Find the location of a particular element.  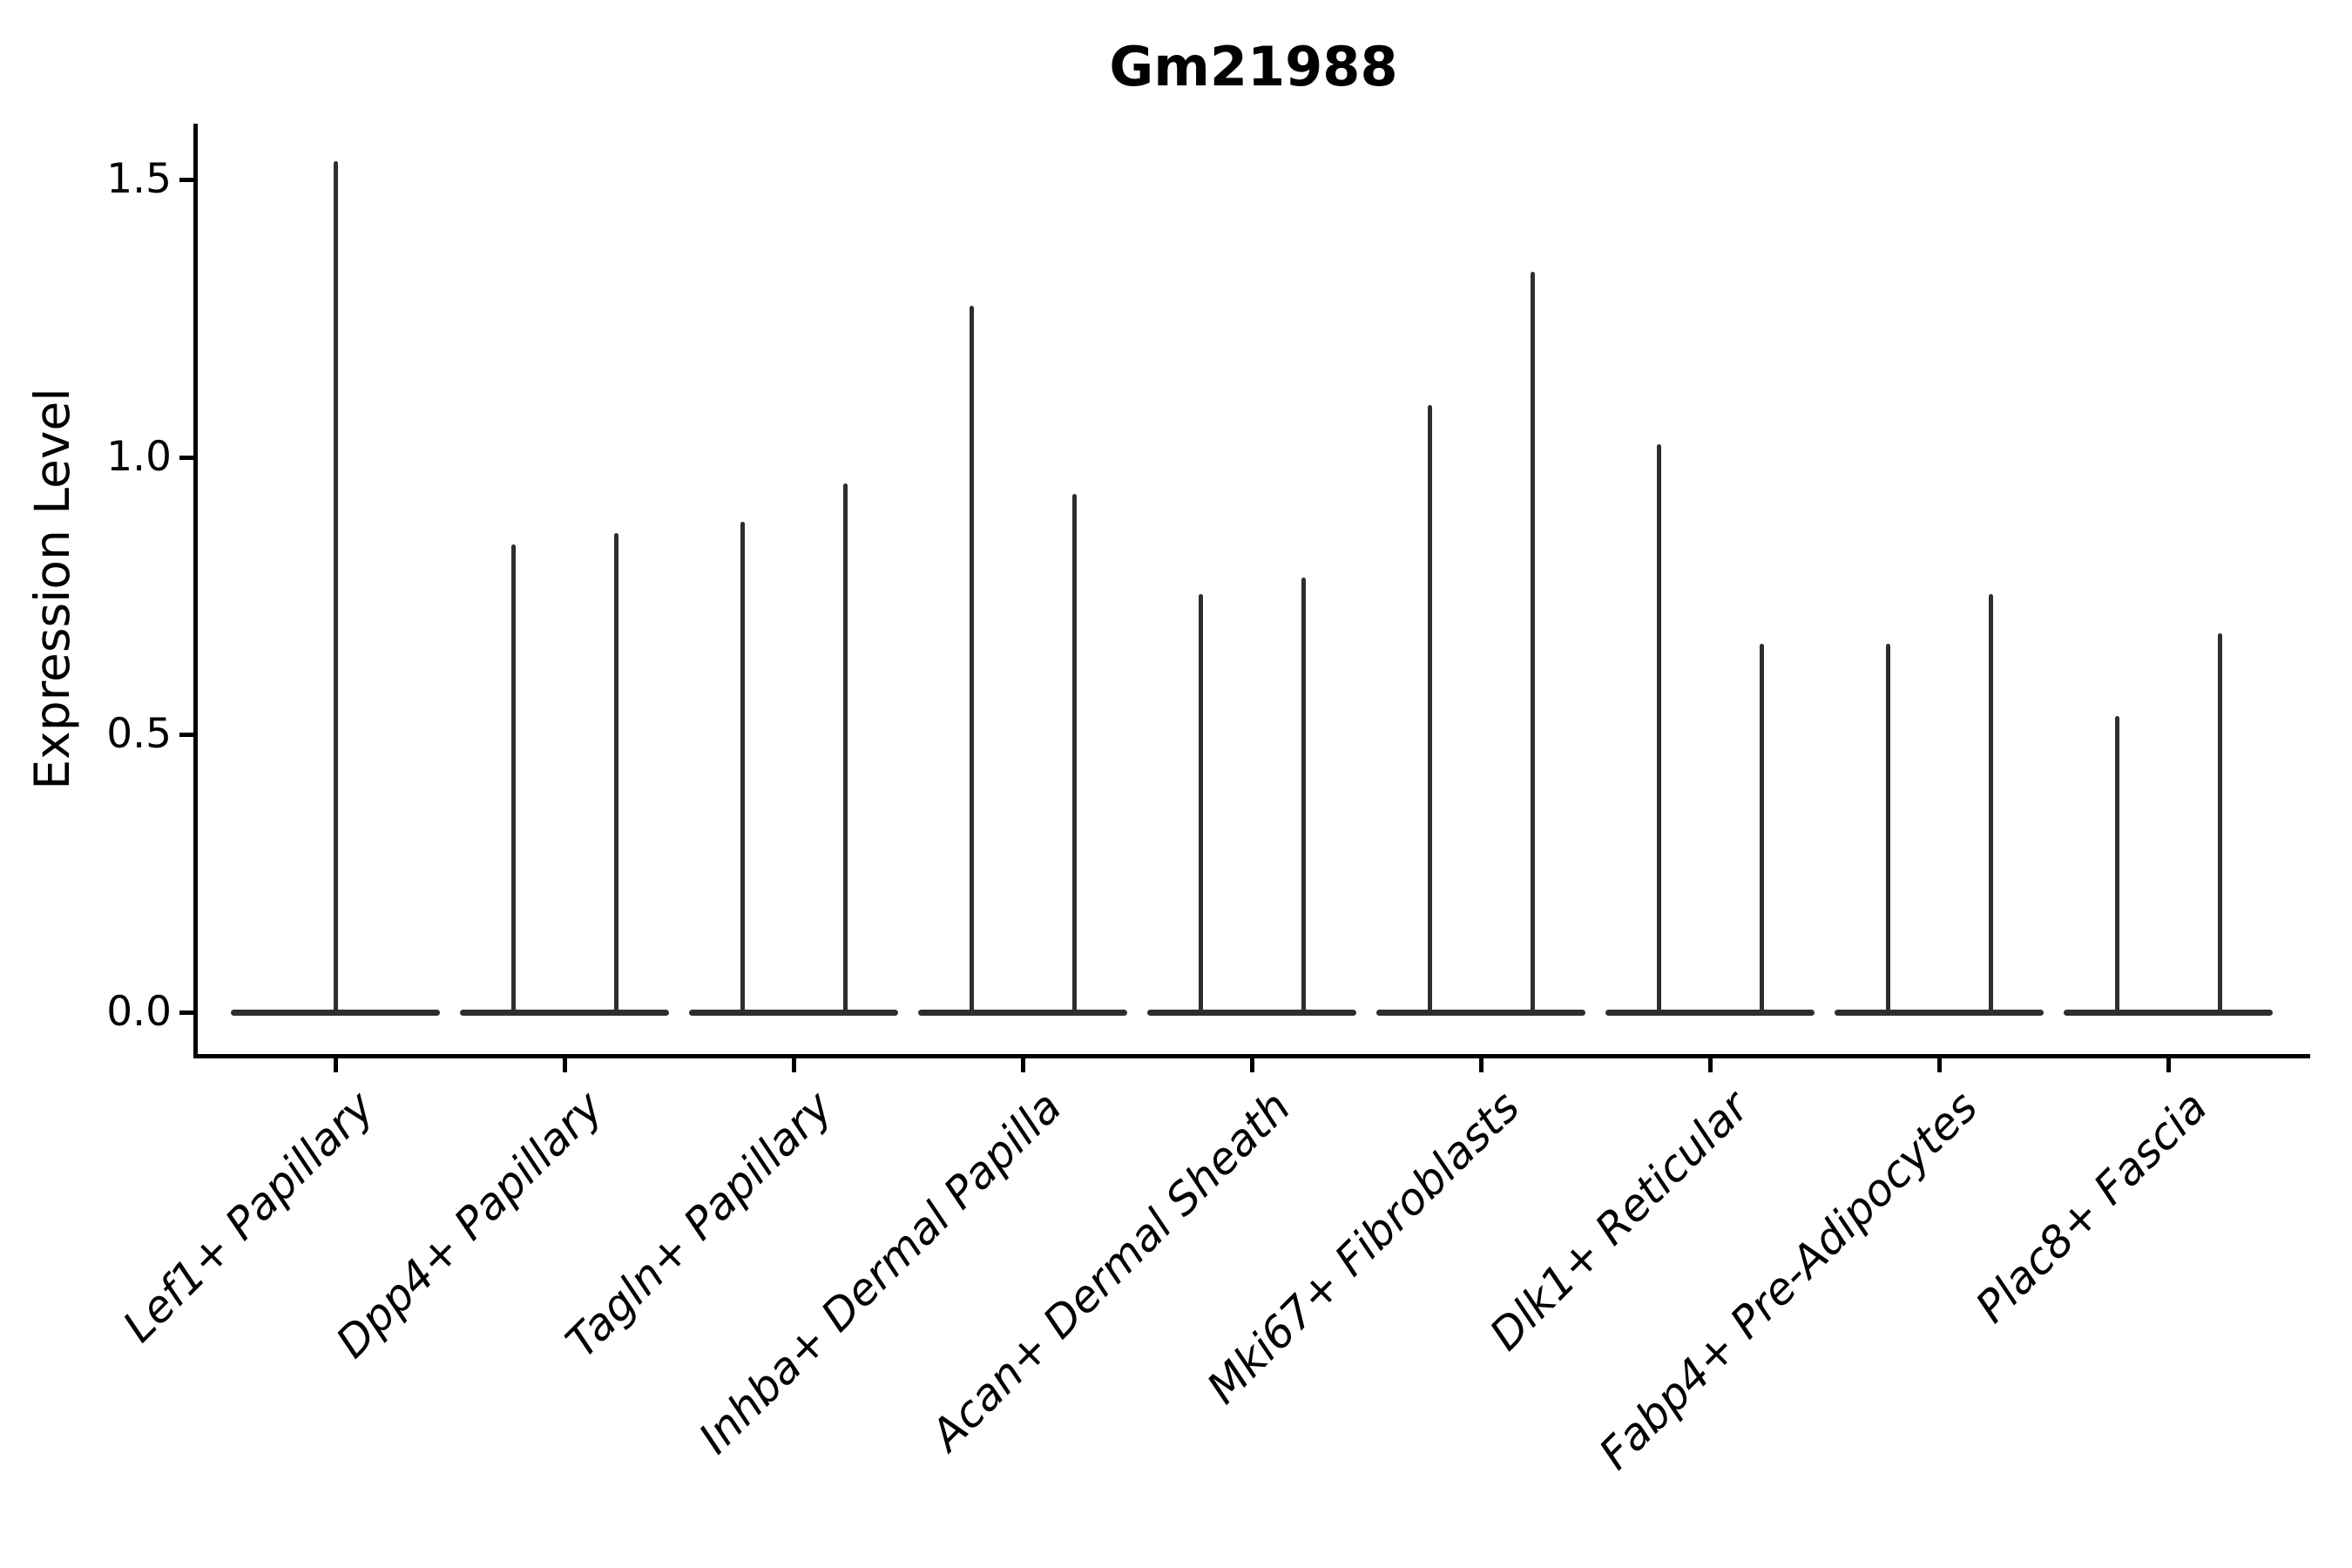

x-axis-spine is located at coordinates (1251, 1056).